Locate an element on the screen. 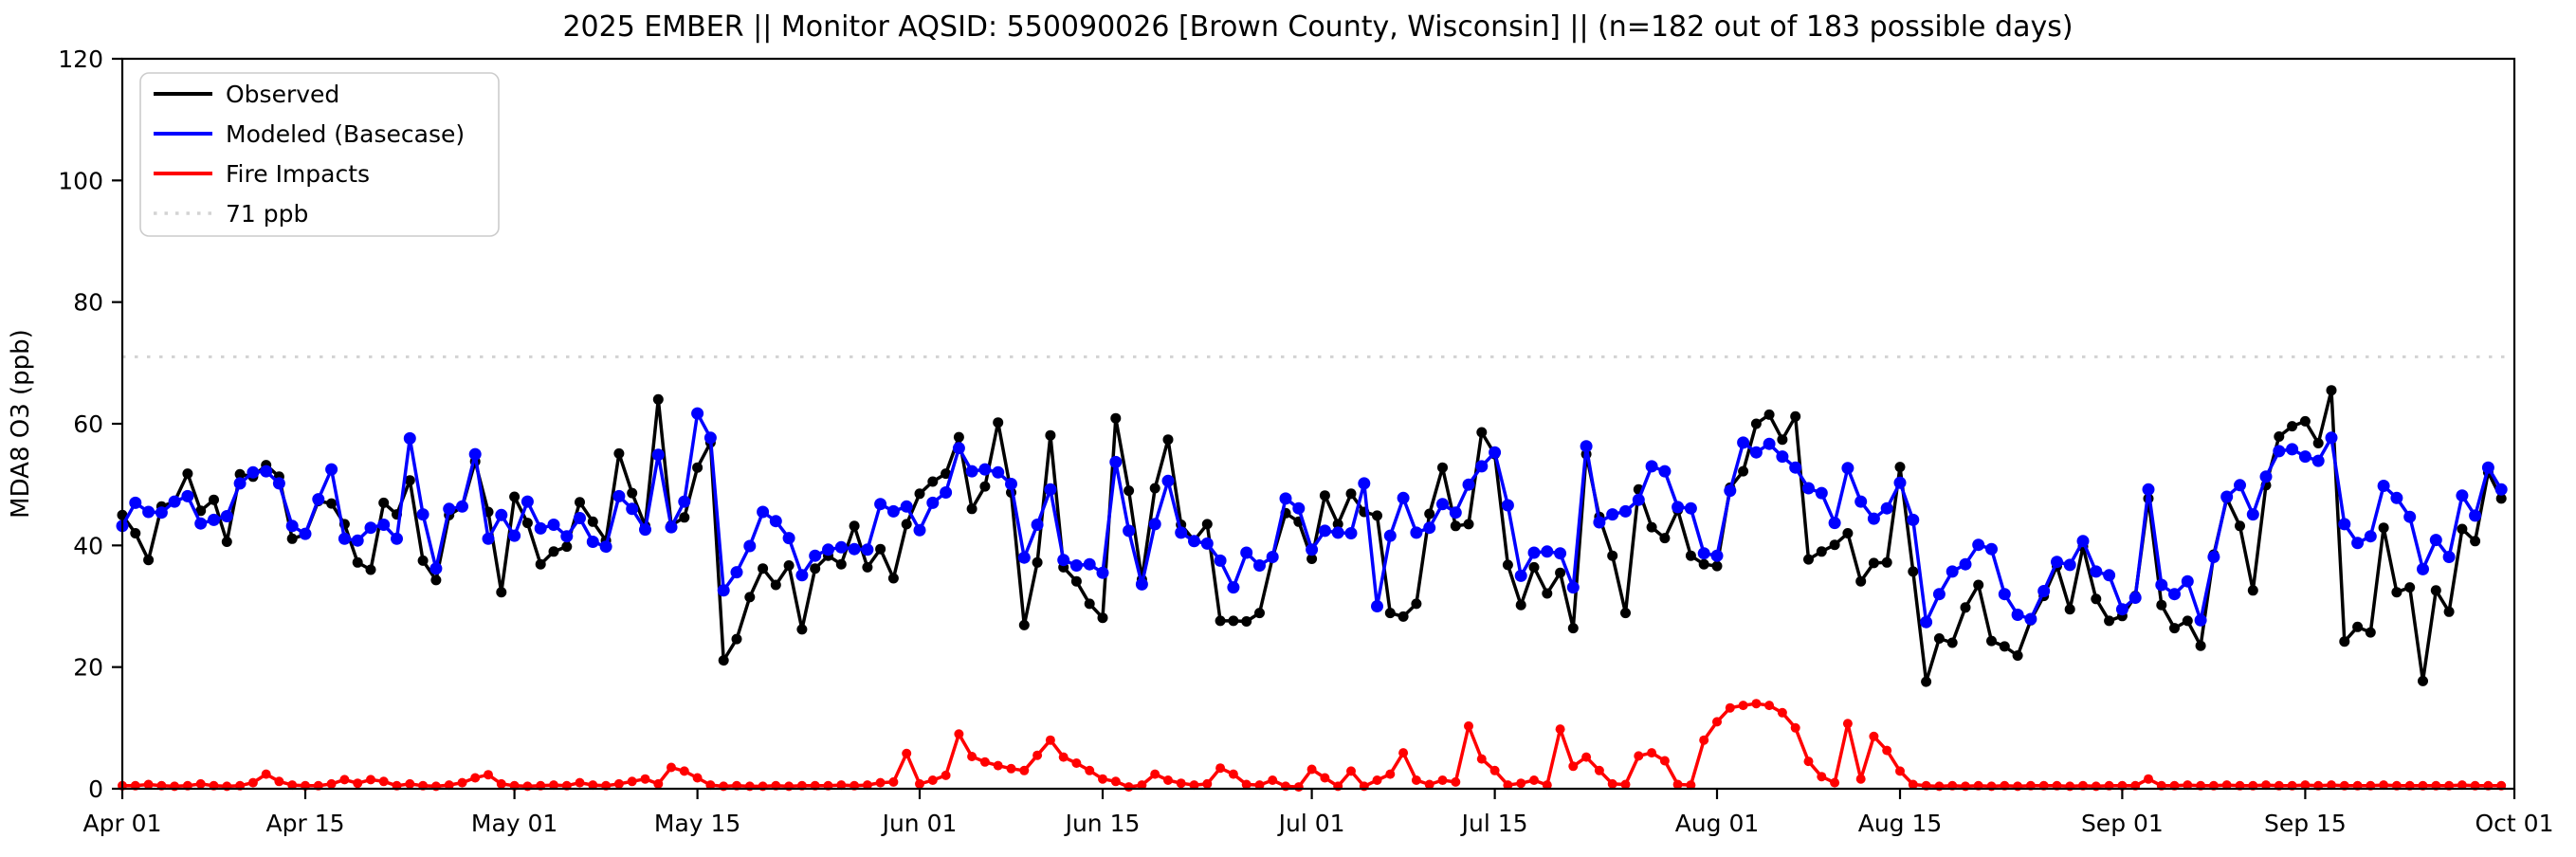 The width and height of the screenshot is (2576, 857). x-tick-label: May 01 is located at coordinates (514, 823).